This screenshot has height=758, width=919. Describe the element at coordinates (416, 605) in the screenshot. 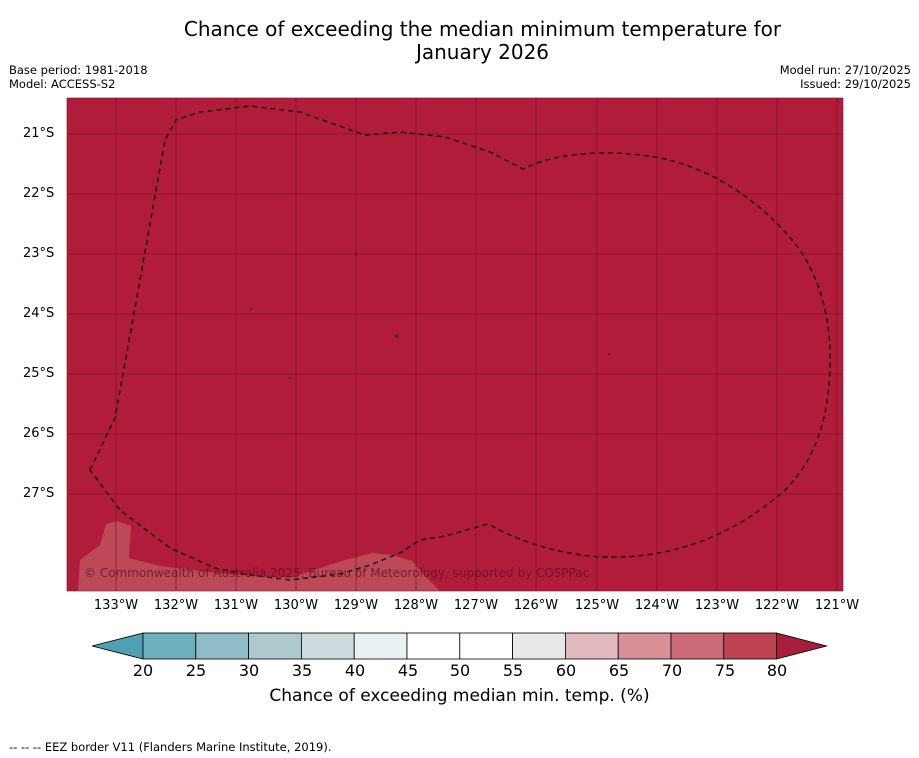

I see `lon-label: 128°W` at that location.